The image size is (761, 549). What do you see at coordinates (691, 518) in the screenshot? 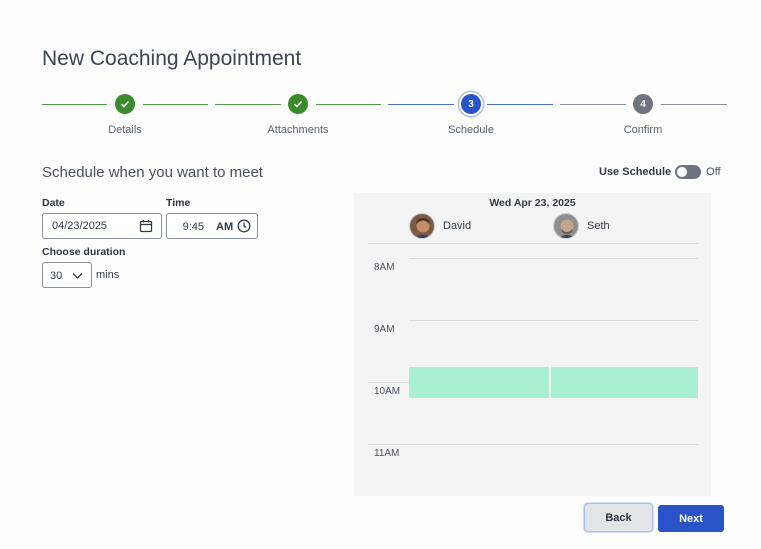
I see `next-button: Next` at bounding box center [691, 518].